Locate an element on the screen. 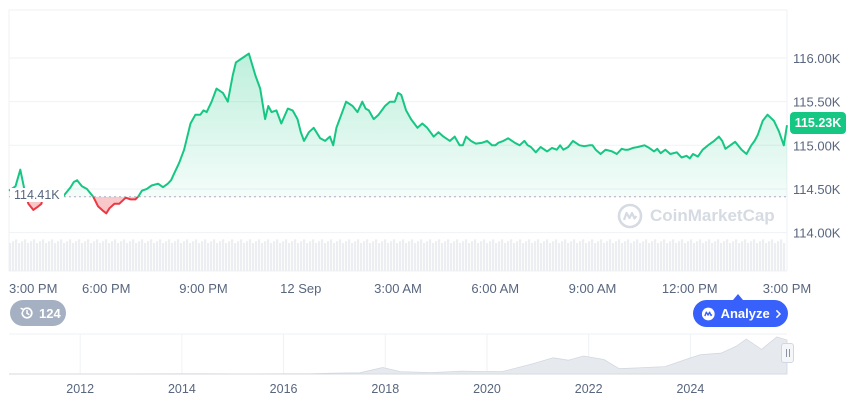 The image size is (860, 401). y-tick-label: 115.50K is located at coordinates (817, 102).